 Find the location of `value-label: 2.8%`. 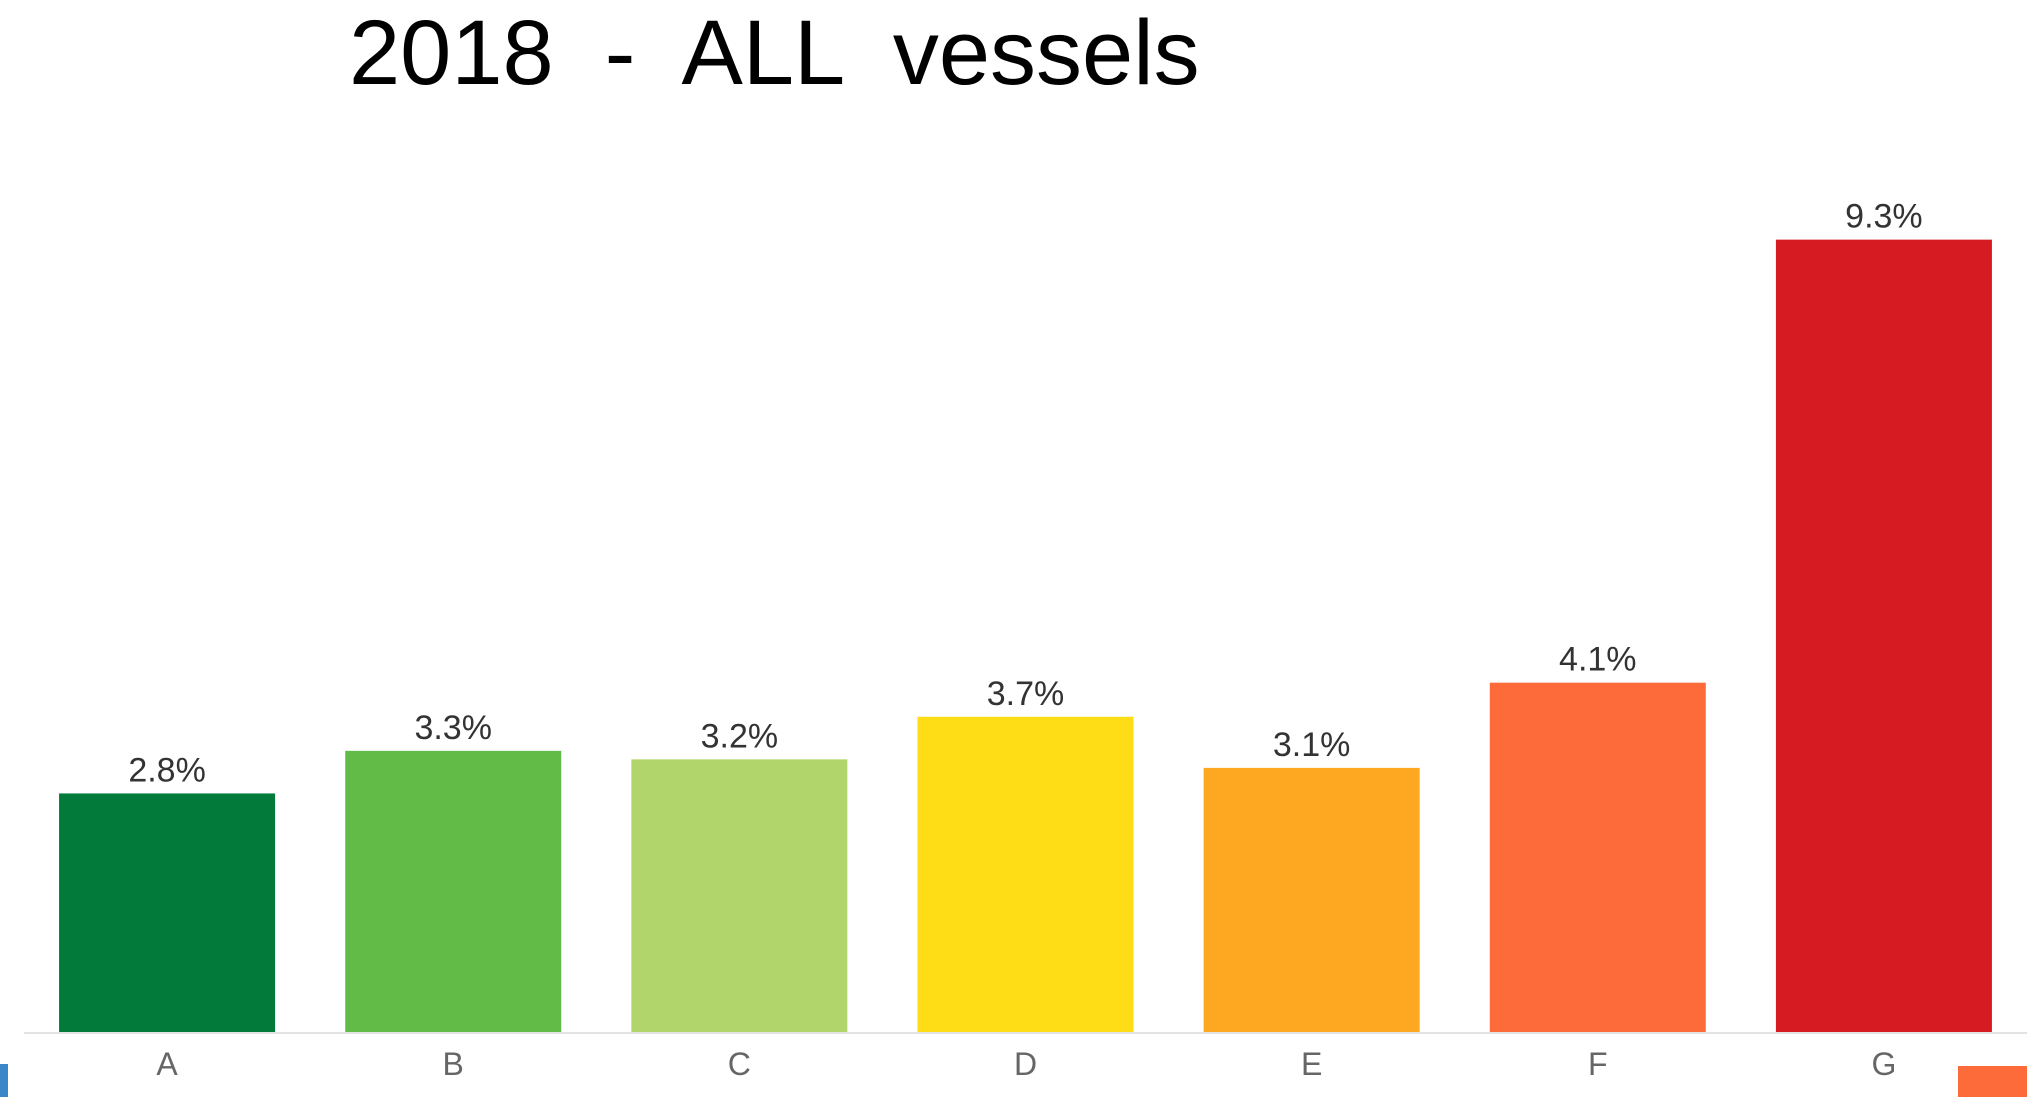

value-label: 2.8% is located at coordinates (167, 770).